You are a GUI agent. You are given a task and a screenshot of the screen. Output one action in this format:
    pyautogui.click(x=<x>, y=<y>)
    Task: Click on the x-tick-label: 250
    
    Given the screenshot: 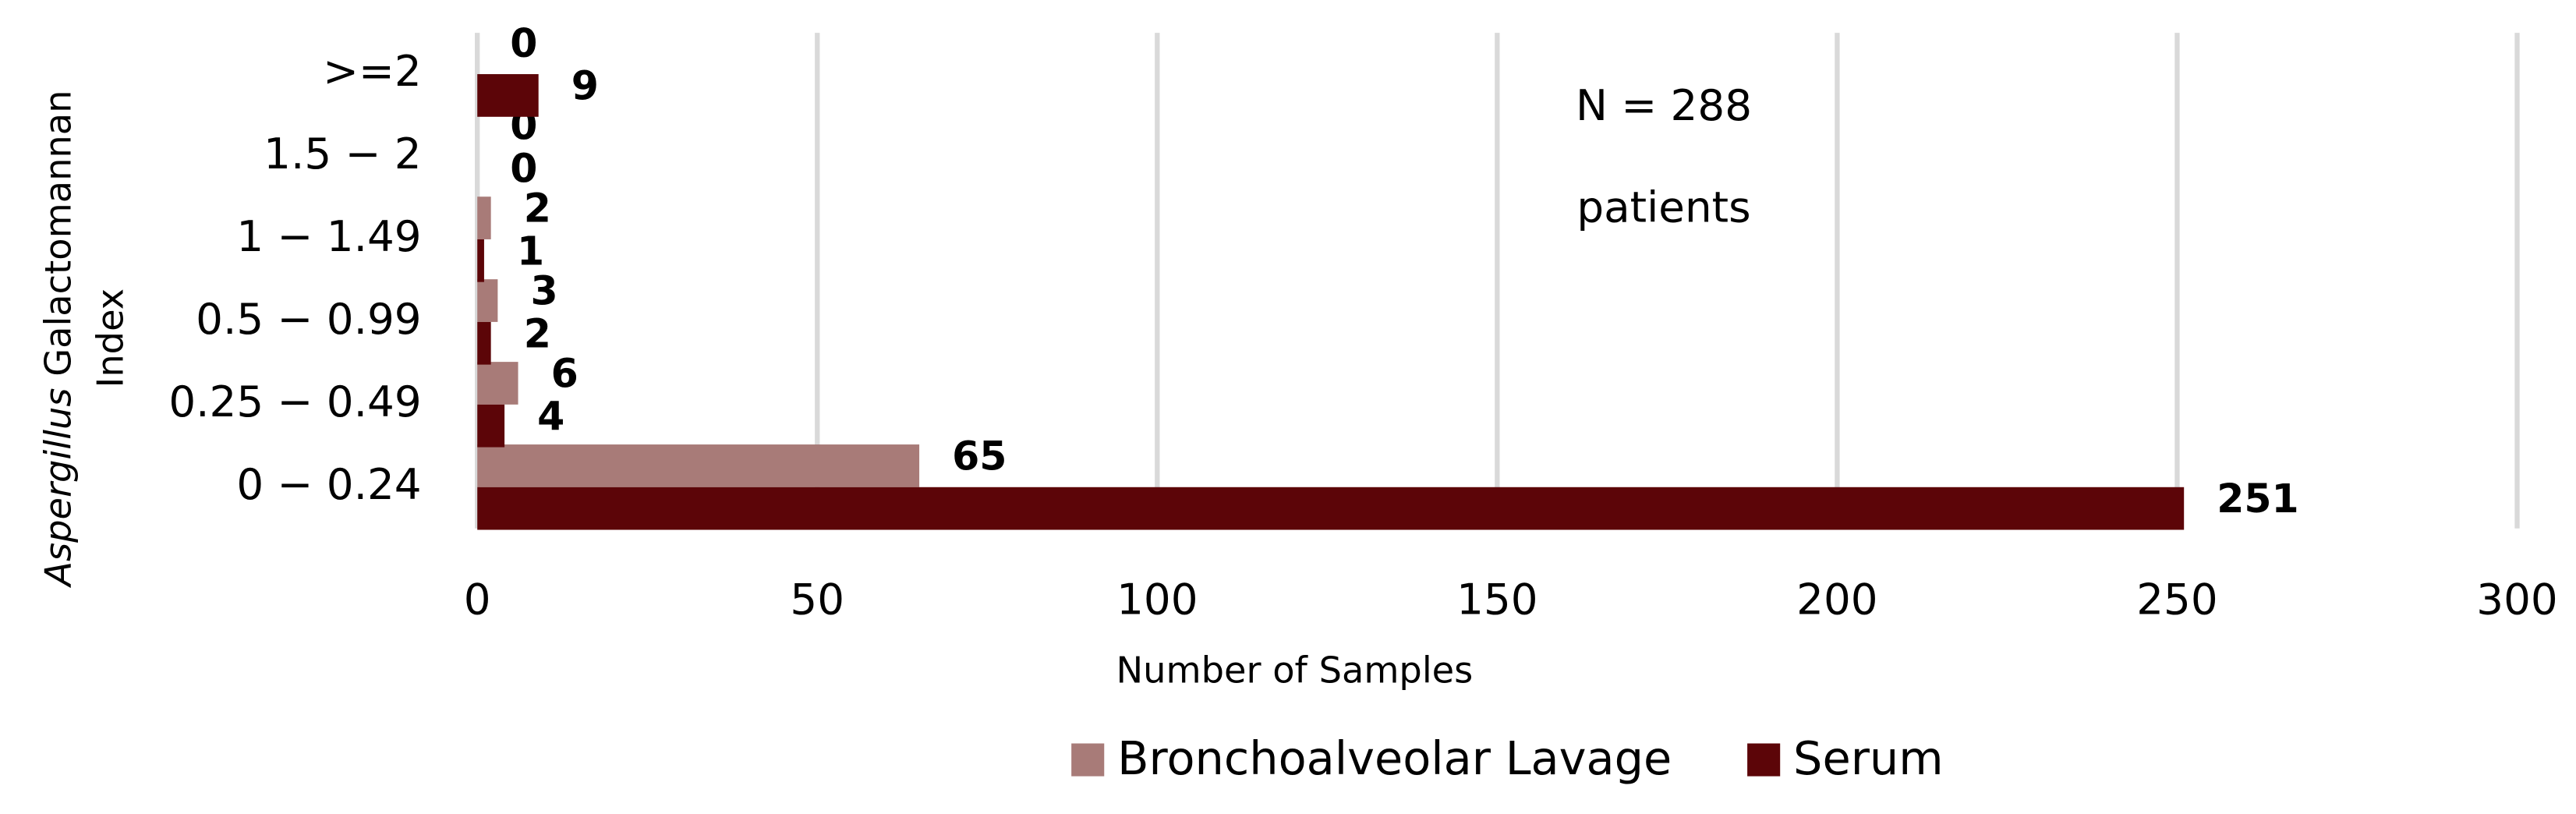 What is the action you would take?
    pyautogui.click(x=2176, y=600)
    